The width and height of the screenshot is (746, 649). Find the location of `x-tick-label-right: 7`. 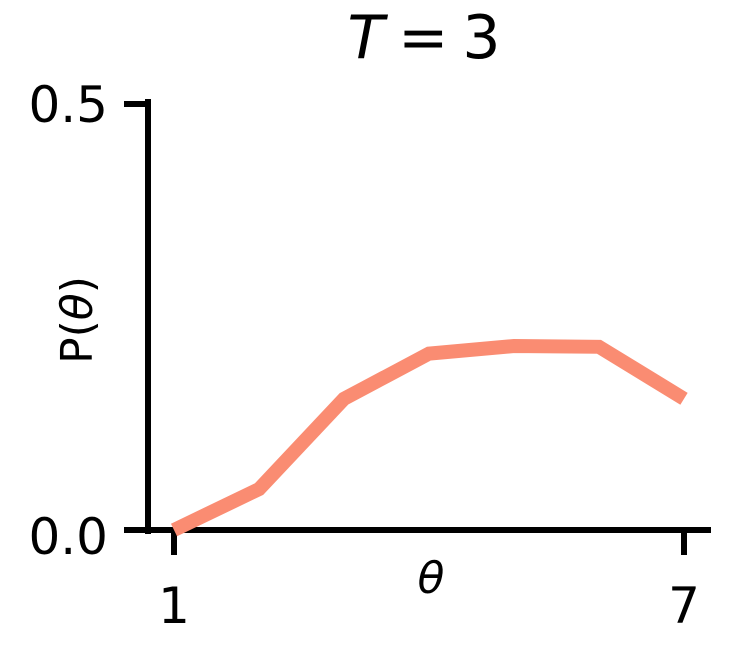

x-tick-label-right: 7 is located at coordinates (684, 606).